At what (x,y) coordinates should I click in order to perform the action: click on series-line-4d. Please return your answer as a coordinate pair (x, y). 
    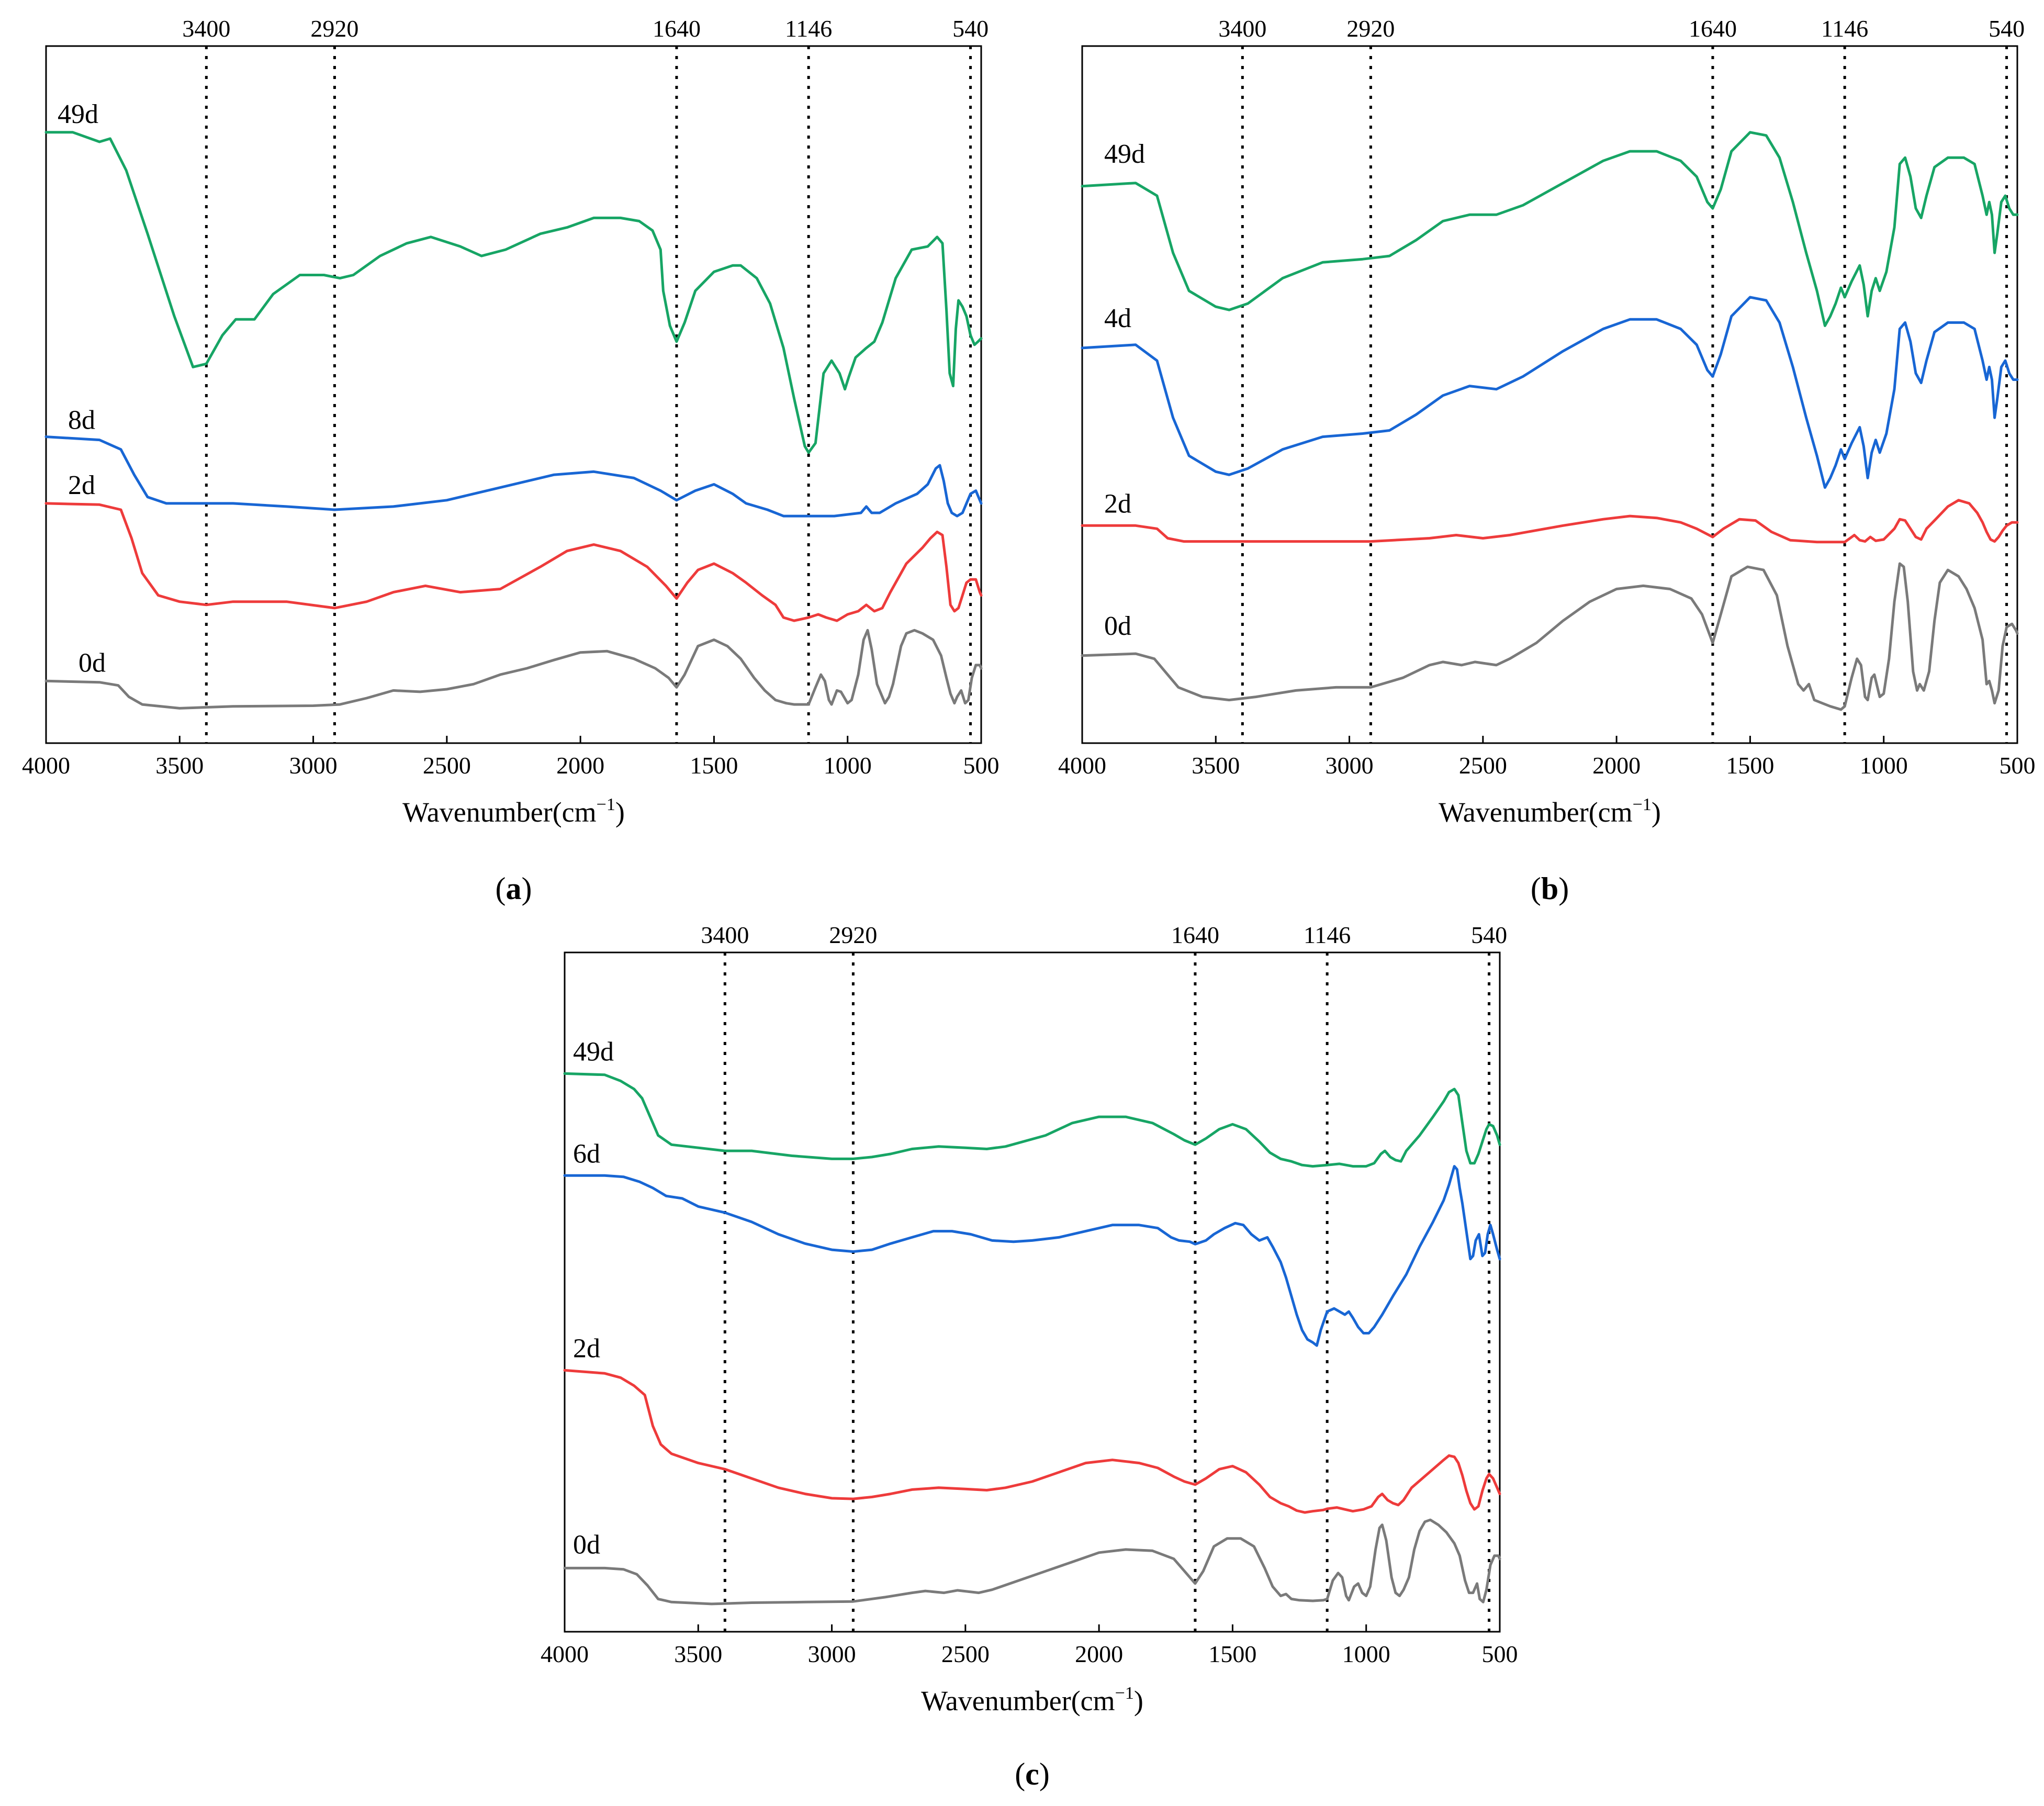
    Looking at the image, I should click on (1550, 393).